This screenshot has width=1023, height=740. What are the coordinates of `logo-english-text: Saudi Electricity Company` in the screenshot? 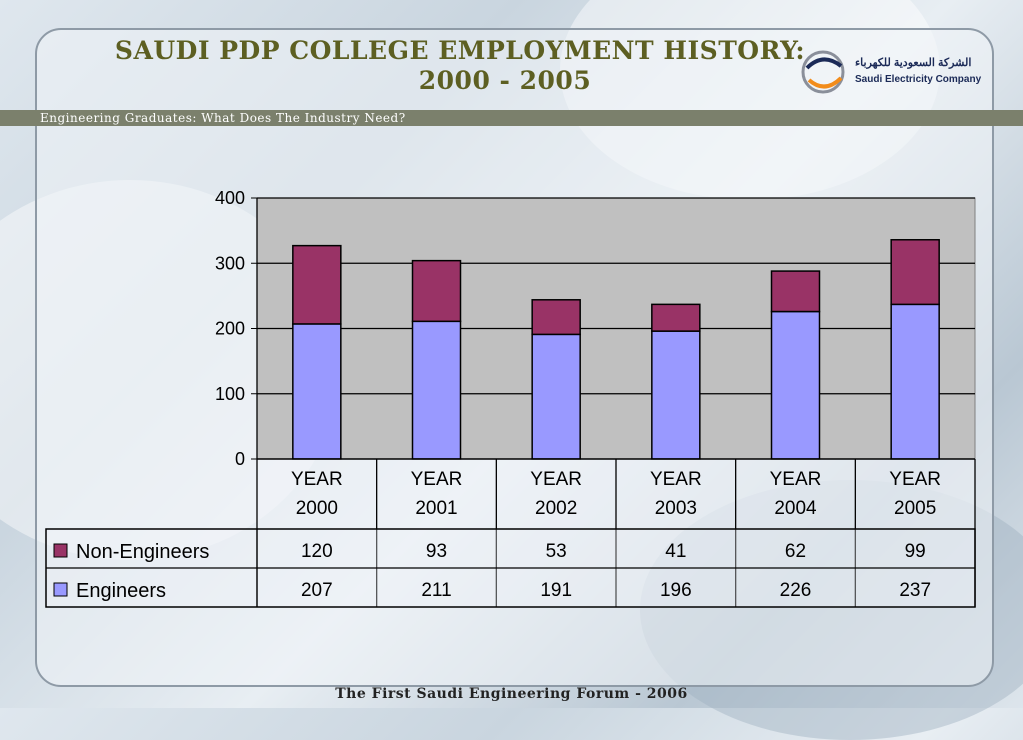 It's located at (918, 79).